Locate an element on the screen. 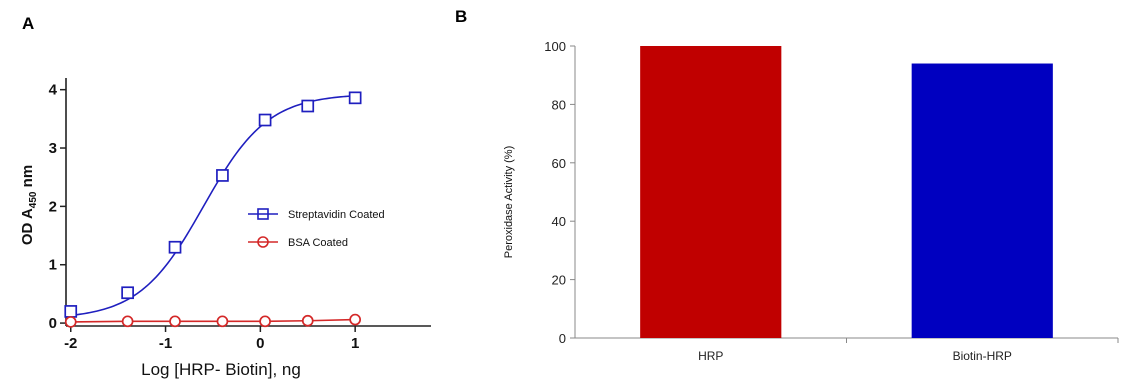  panel-a-x-axis-label: Log [HRP- Biotin], ng is located at coordinates (221, 369).